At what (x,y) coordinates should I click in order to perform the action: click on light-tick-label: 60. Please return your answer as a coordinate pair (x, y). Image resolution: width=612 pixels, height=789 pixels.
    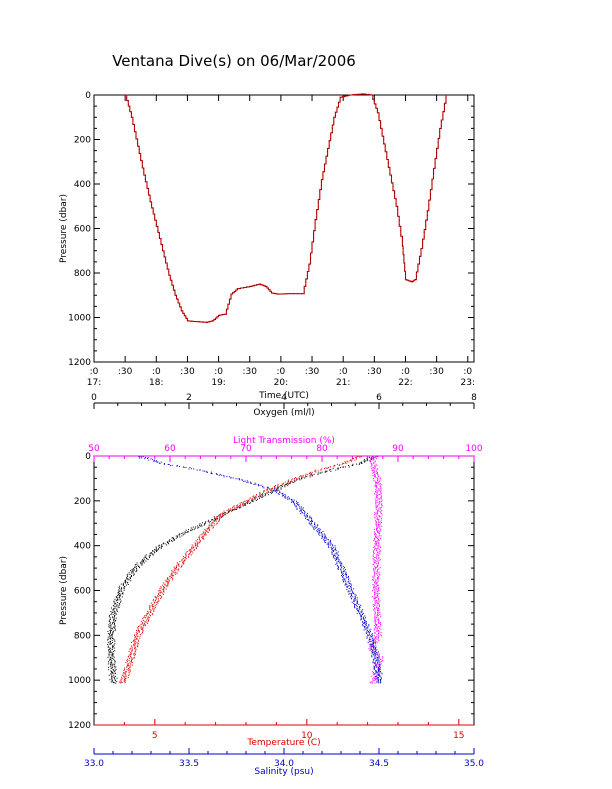
    Looking at the image, I should click on (170, 449).